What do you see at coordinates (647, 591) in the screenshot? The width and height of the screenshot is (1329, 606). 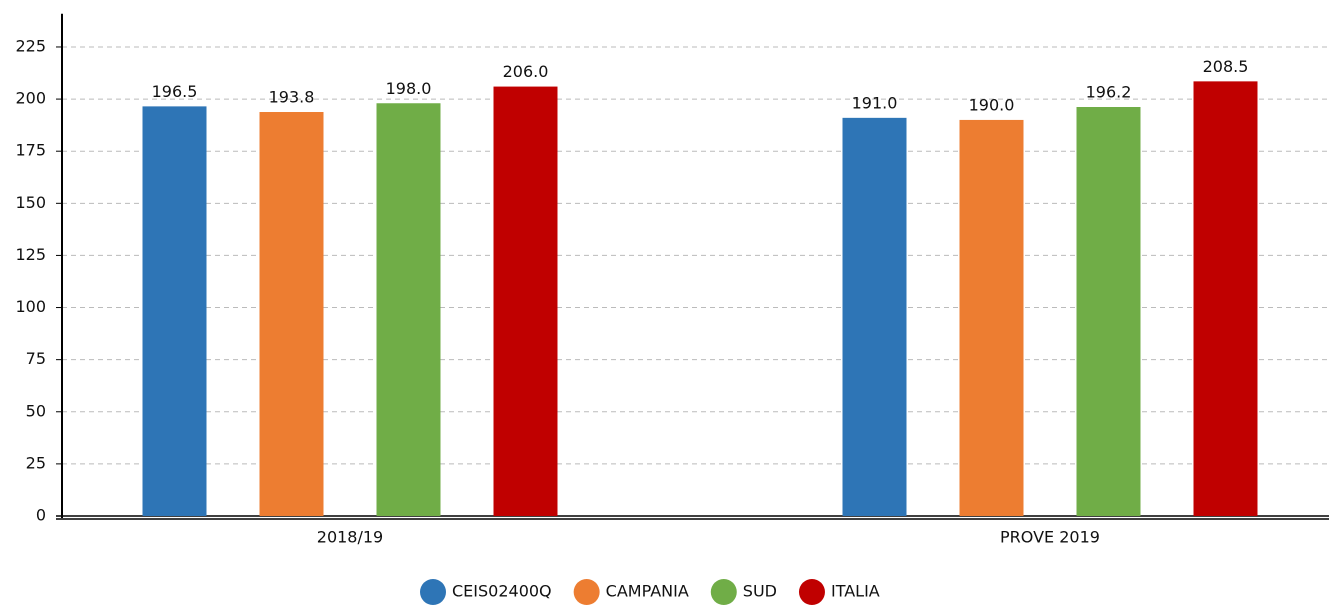 I see `legend-label: CAMPANIA` at bounding box center [647, 591].